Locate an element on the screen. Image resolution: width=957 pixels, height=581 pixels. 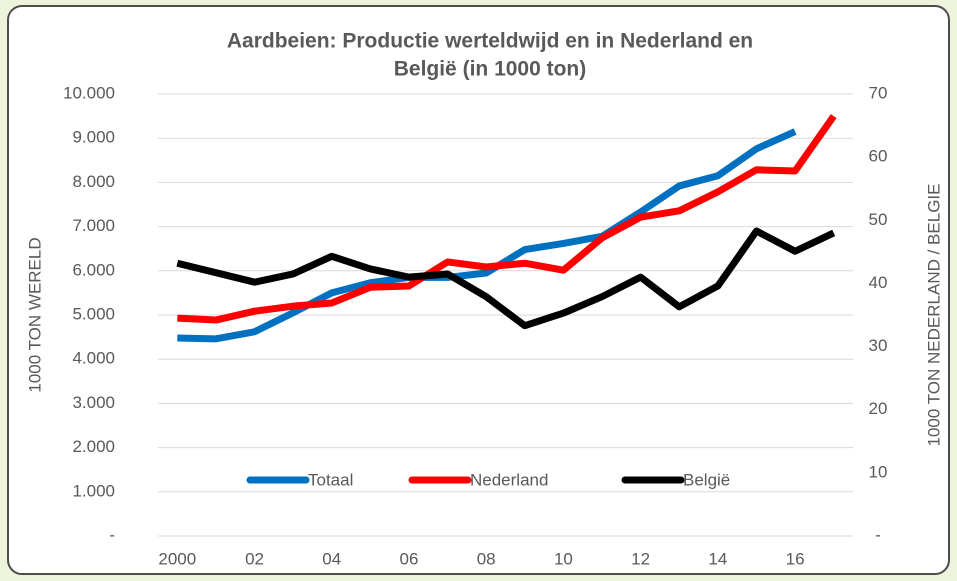
y2-tick-label: 40 is located at coordinates (878, 282).